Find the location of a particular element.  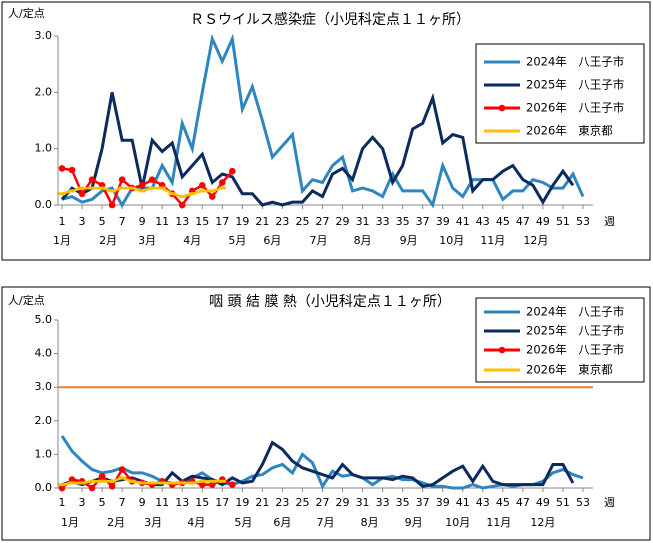

x-tick-label: 9 is located at coordinates (142, 502).